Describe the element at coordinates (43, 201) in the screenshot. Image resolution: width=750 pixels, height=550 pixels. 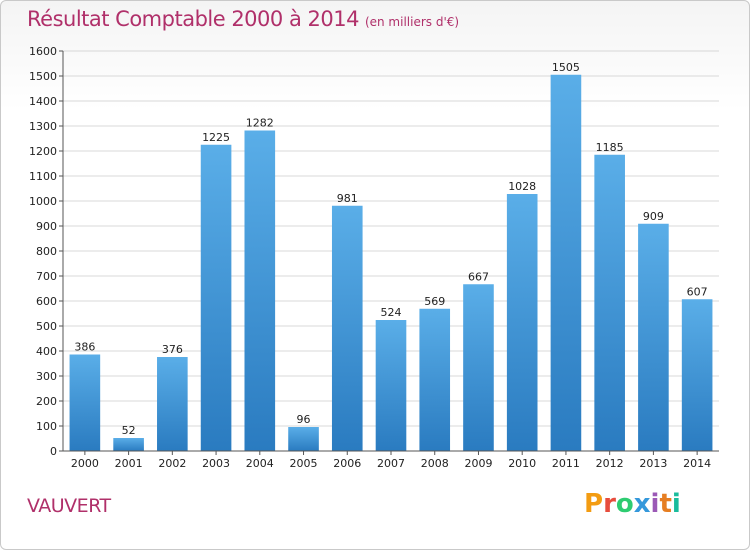
I see `y-tick-label: 1000` at that location.